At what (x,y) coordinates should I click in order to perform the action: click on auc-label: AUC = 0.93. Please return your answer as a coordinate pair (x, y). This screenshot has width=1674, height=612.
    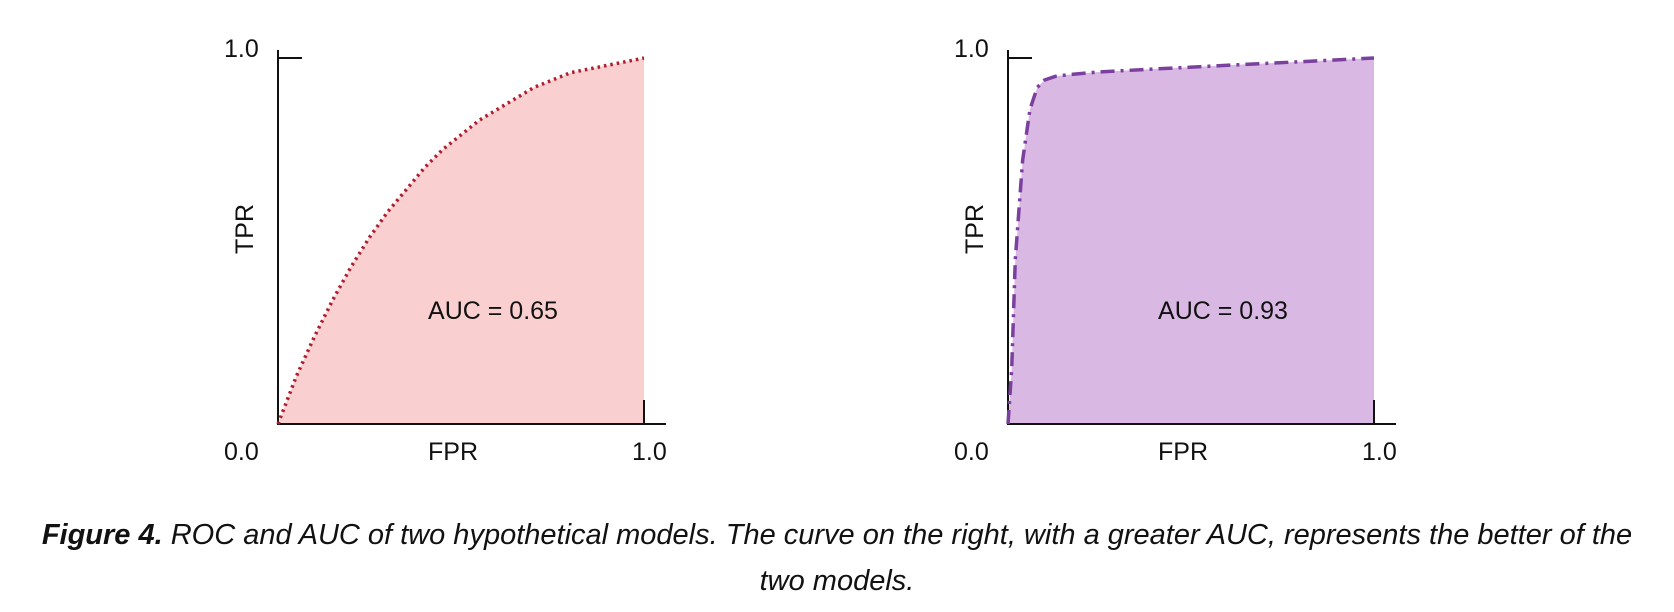
    Looking at the image, I should click on (1223, 311).